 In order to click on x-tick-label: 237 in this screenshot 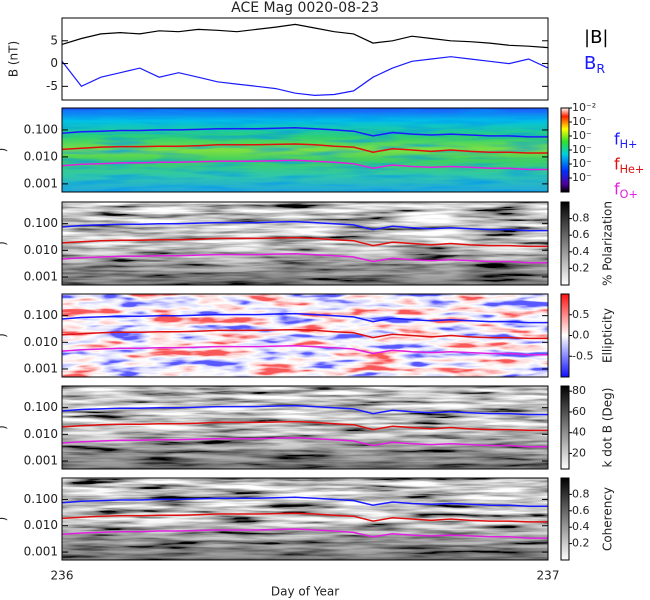, I will do `click(548, 576)`.